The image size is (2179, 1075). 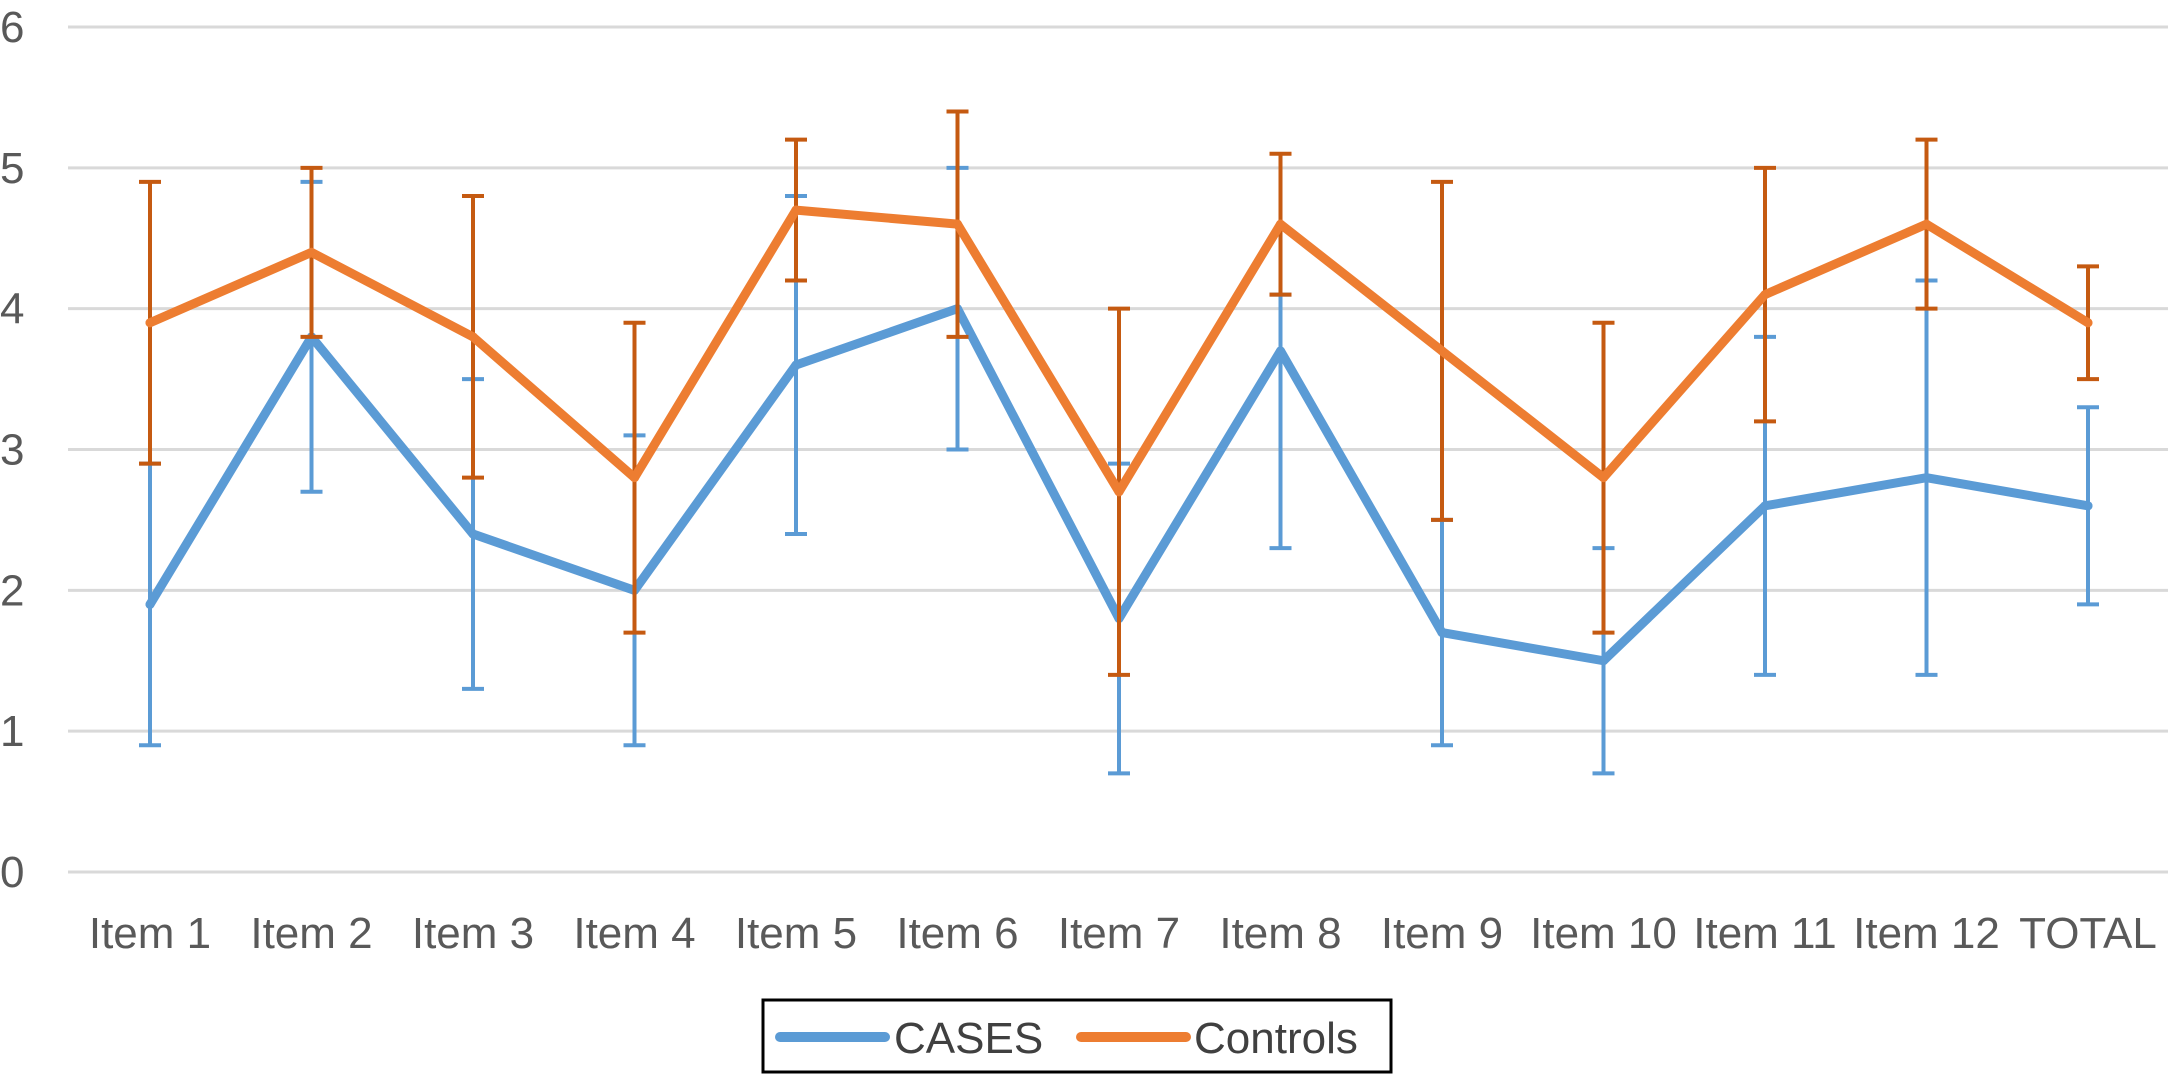 I want to click on x-tick-label: Item 10, so click(x=1603, y=933).